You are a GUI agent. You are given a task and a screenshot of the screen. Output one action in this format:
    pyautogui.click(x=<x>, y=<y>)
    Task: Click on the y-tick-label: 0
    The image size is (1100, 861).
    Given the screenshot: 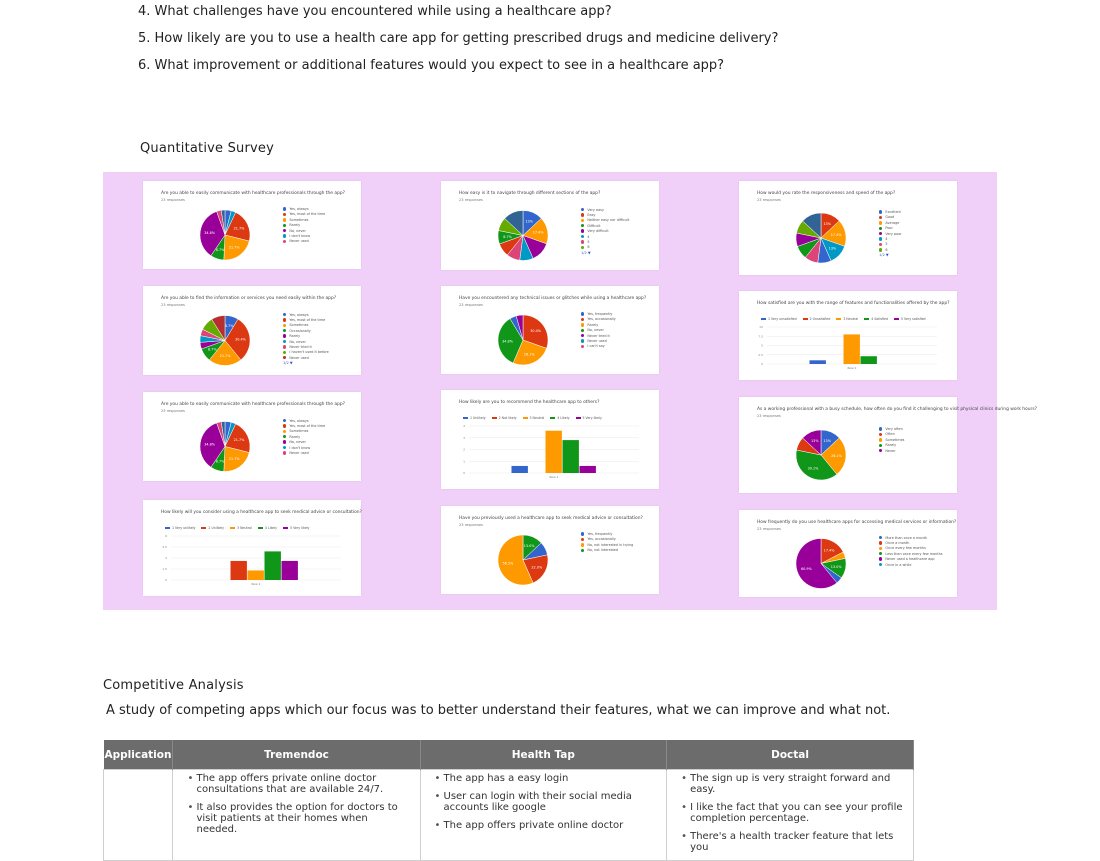 What is the action you would take?
    pyautogui.click(x=464, y=473)
    